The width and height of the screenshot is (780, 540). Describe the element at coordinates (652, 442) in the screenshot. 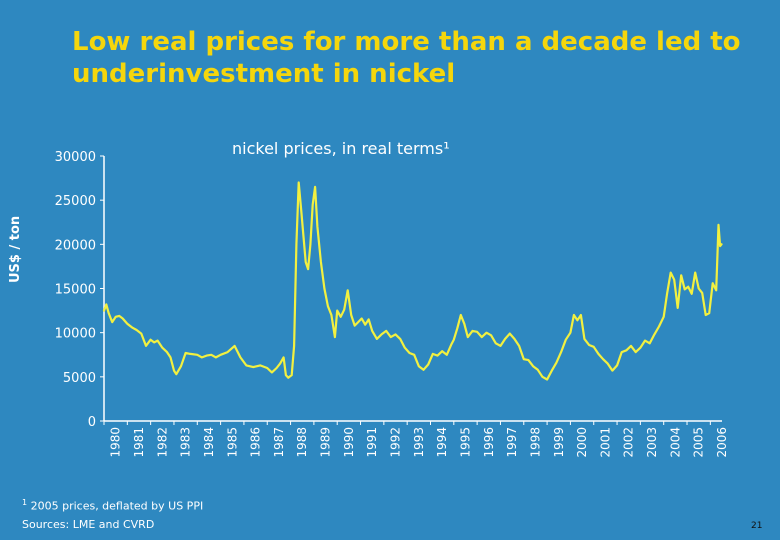

I see `x-tick-label: 2003` at that location.